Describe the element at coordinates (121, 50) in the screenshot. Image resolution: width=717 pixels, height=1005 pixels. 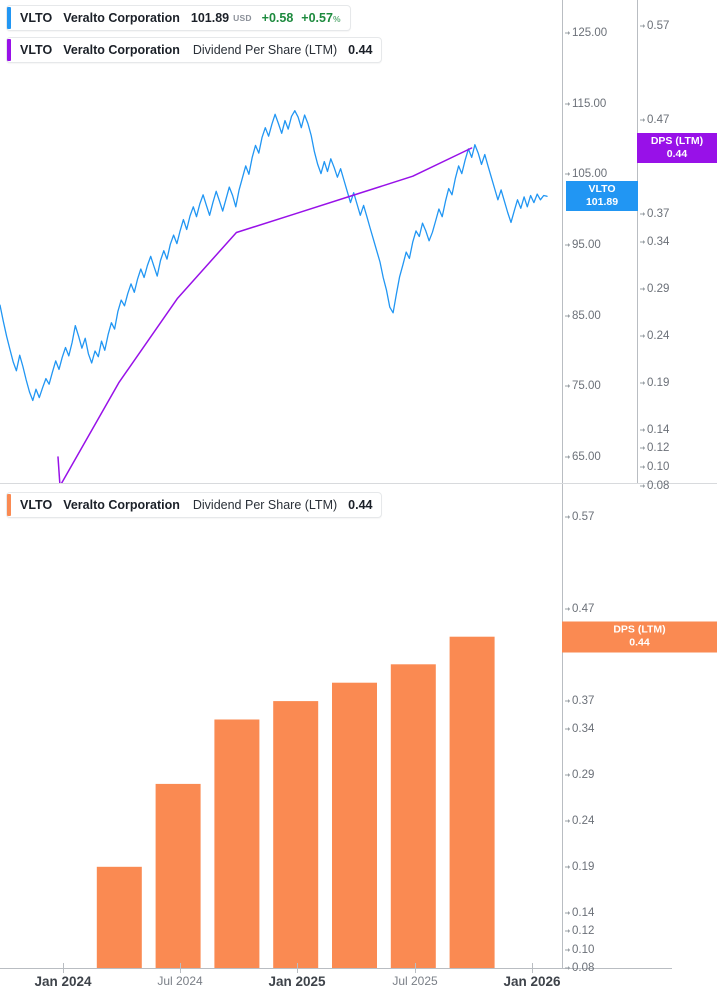
I see `legend-dps-top-company: Veralto Corporation` at that location.